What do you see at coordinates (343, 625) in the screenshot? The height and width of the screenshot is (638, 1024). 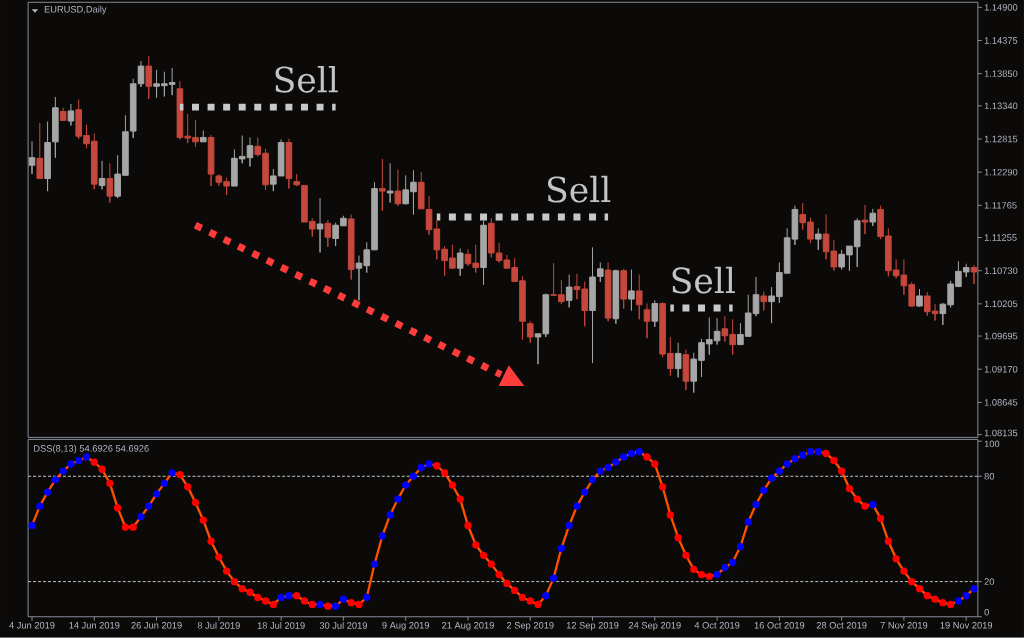 I see `x-tick-label: 30 Jul 2019` at bounding box center [343, 625].